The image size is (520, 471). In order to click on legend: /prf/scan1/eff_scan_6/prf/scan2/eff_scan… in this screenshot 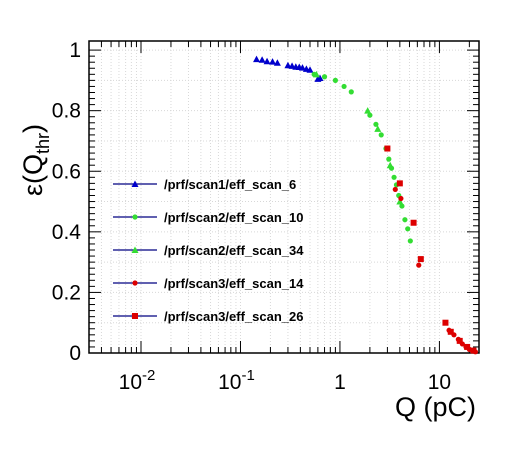, I will do `click(208, 250)`.